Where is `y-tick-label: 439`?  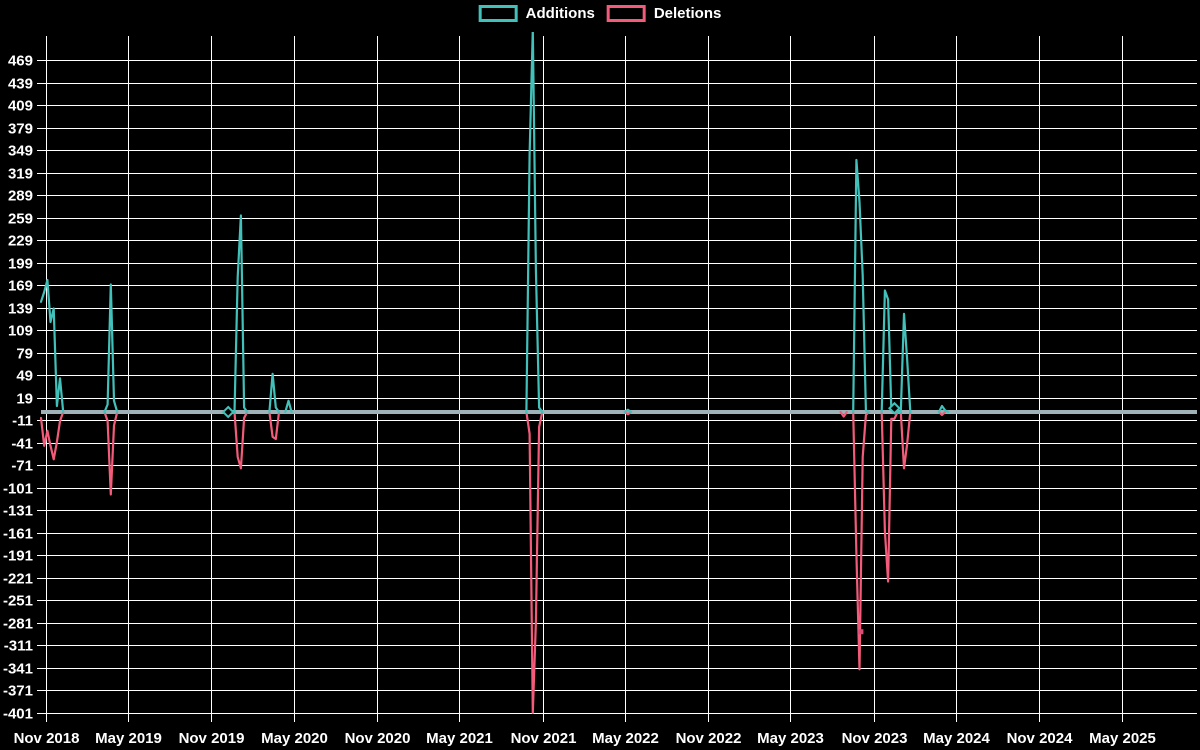
y-tick-label: 439 is located at coordinates (20, 84).